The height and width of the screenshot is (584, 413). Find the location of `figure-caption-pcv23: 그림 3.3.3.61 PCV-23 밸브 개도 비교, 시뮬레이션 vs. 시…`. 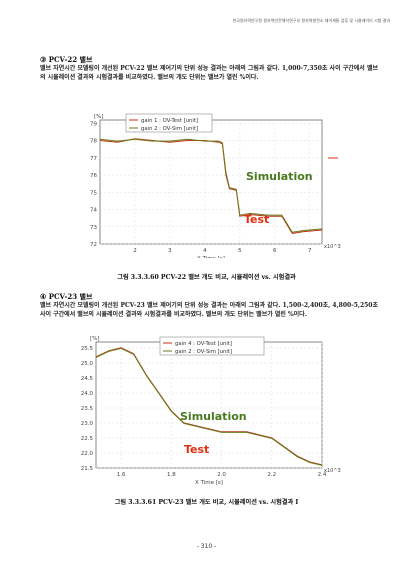

figure-caption-pcv23: 그림 3.3.3.61 PCV-23 밸브 개도 비교, 시뮬레이션 vs. 시… is located at coordinates (206, 502).